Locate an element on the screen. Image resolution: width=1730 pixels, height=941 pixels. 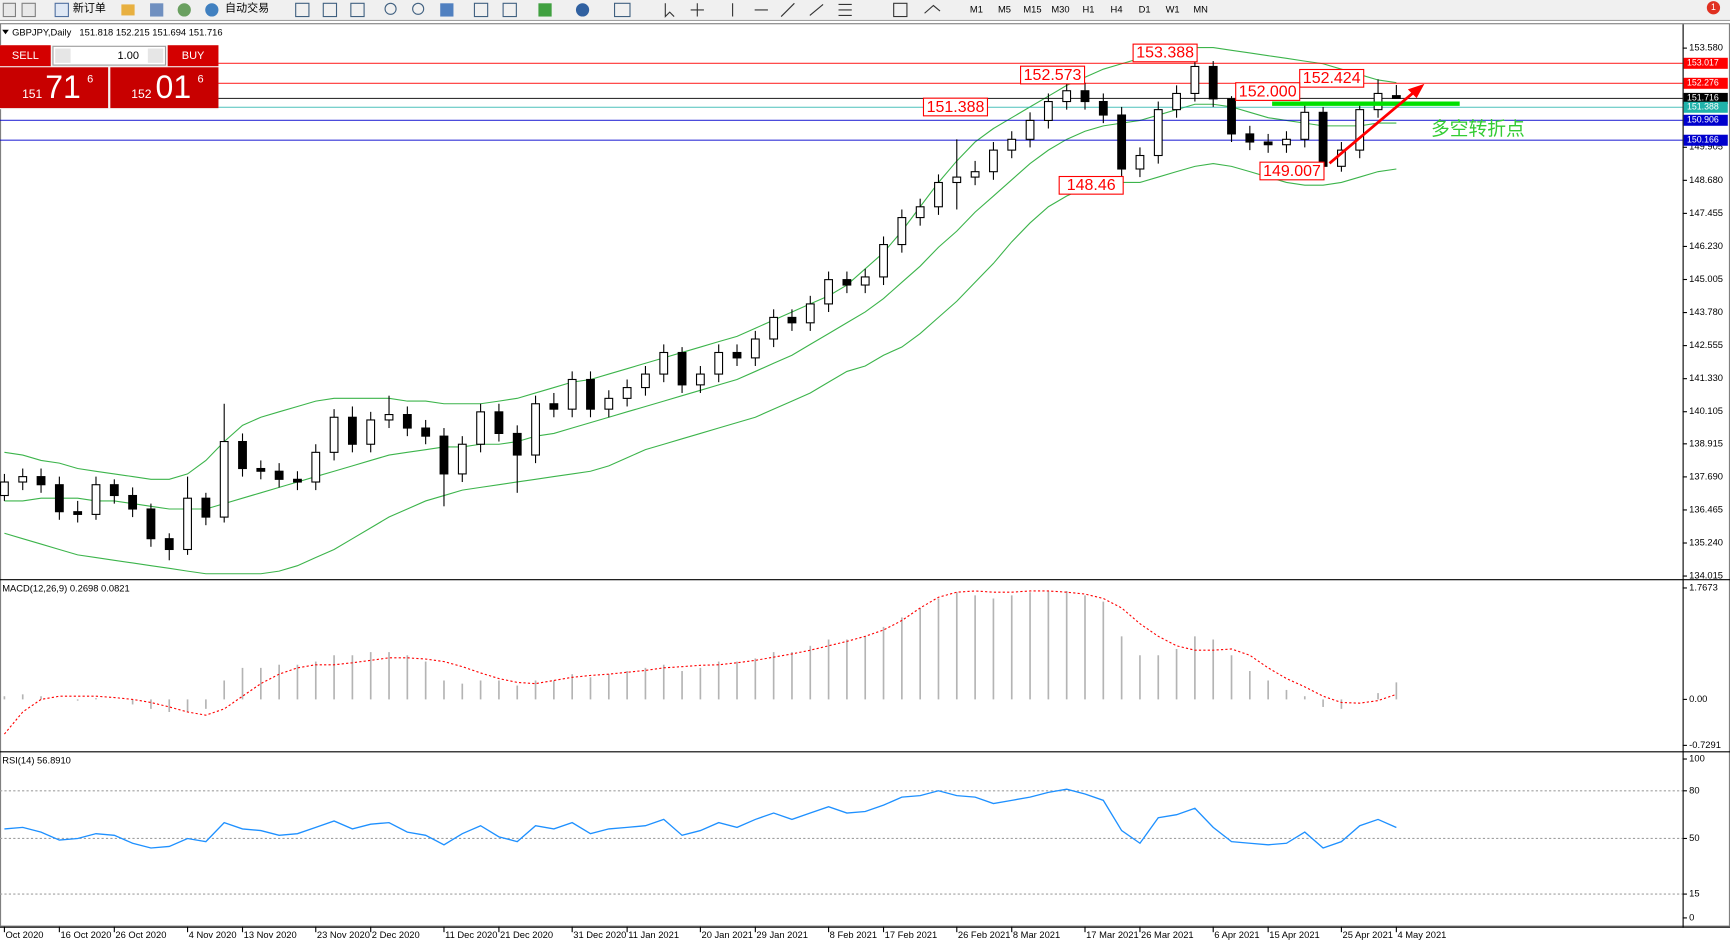
x-tick-label: 15 Apr 2021 is located at coordinates (1294, 935).